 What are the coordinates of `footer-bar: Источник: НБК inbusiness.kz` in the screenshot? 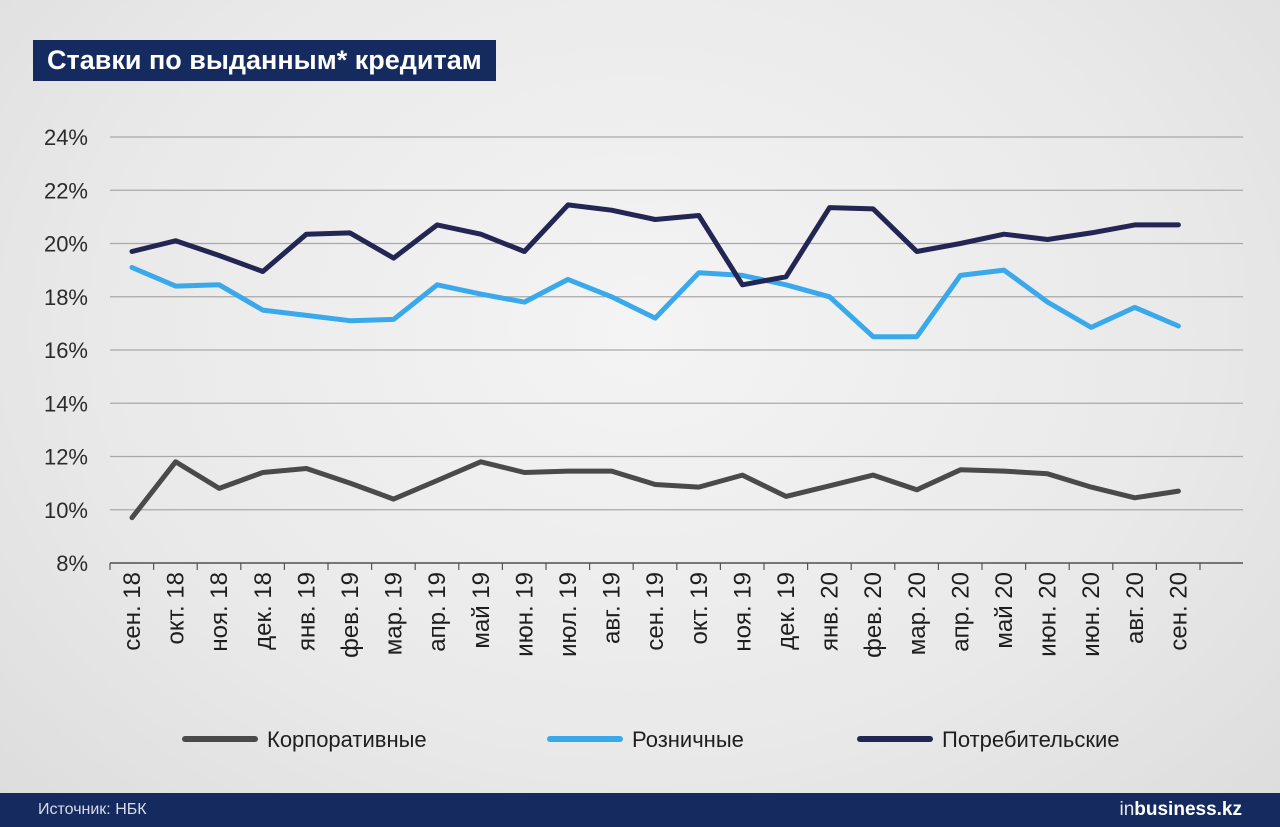 It's located at (640, 810).